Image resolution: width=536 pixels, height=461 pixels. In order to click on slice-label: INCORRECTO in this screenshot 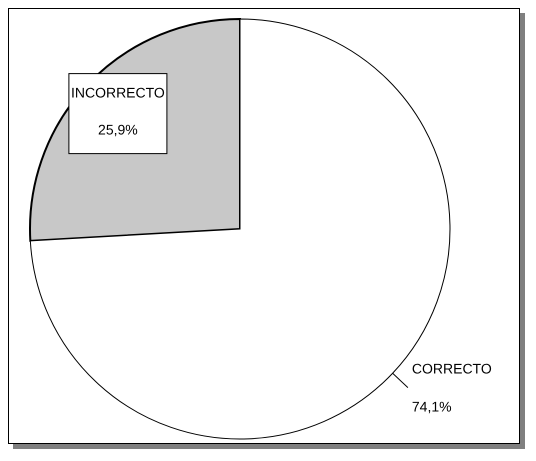, I will do `click(117, 92)`.